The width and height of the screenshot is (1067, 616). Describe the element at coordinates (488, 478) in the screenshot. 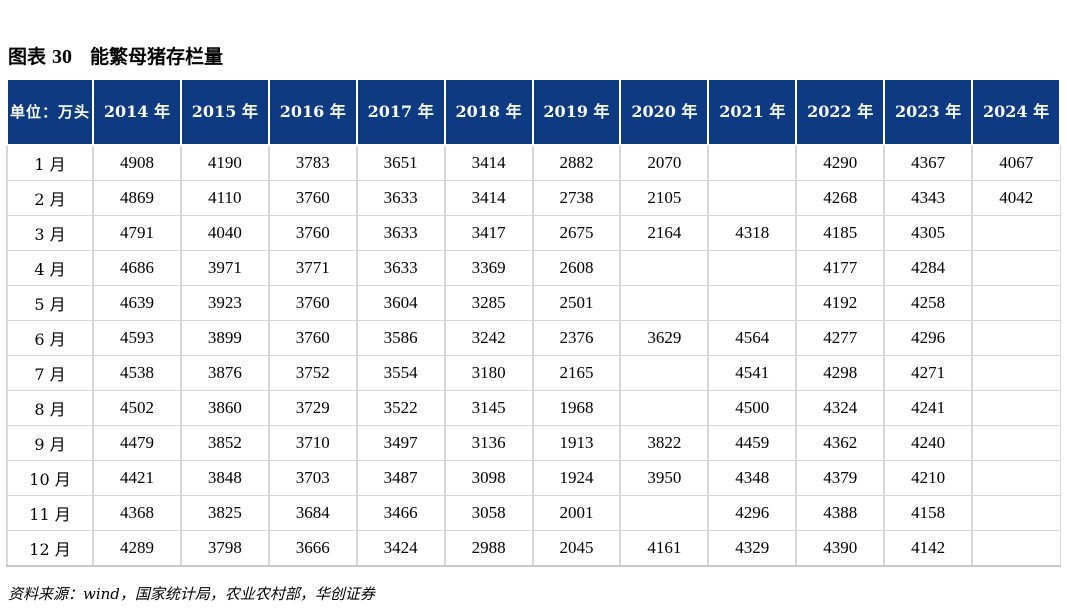

I see `value-cell: 3098` at that location.